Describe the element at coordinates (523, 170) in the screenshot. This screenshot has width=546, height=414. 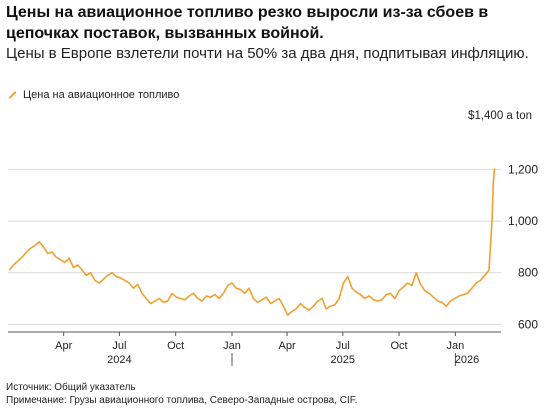
I see `y-tick-label: 1,200` at that location.